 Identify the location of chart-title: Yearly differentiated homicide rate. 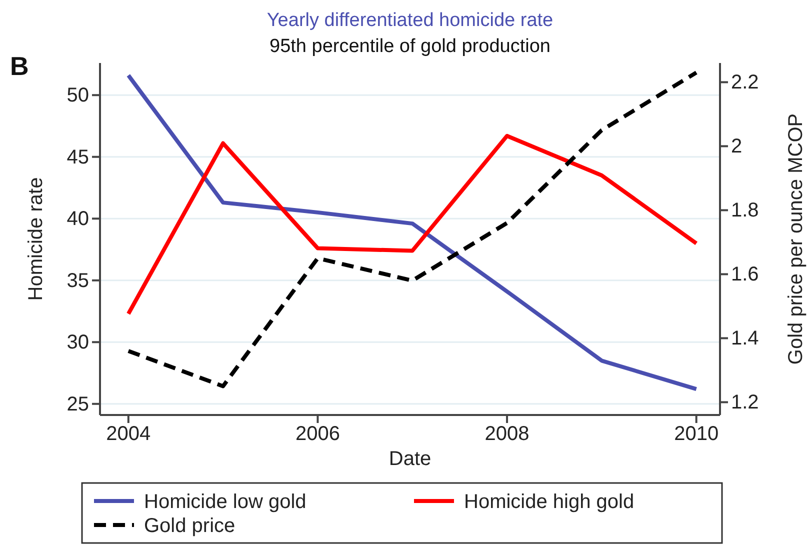
(410, 20).